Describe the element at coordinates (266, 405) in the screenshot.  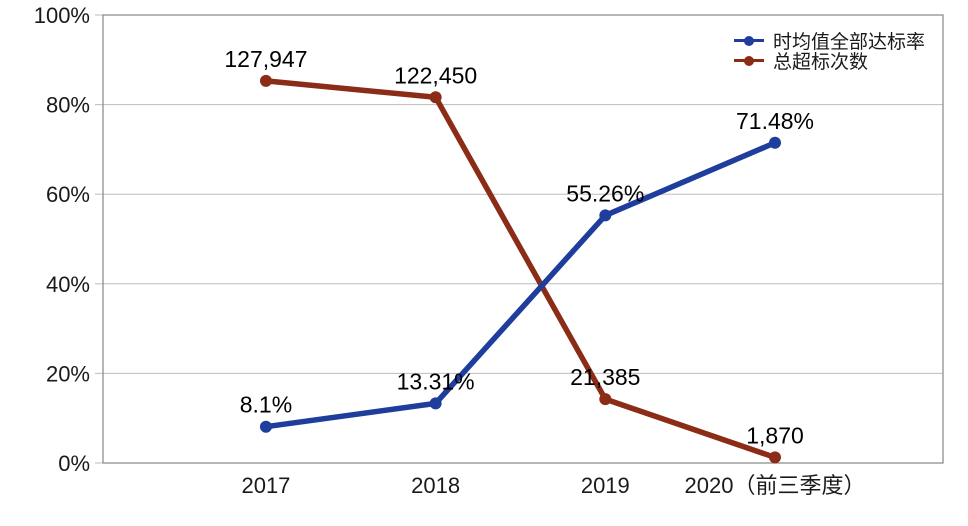
I see `data-label: 8.1%` at that location.